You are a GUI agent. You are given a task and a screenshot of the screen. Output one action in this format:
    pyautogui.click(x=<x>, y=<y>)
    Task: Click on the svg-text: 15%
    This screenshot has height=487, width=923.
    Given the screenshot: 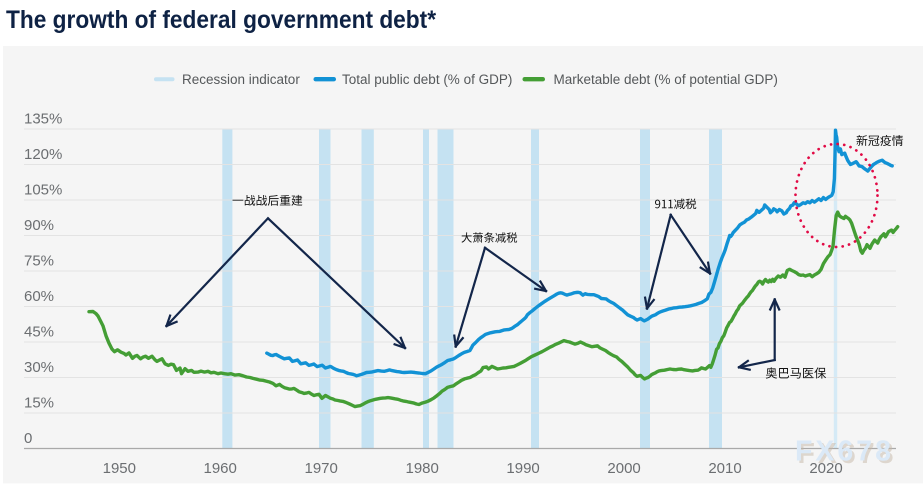 What is the action you would take?
    pyautogui.click(x=39, y=403)
    